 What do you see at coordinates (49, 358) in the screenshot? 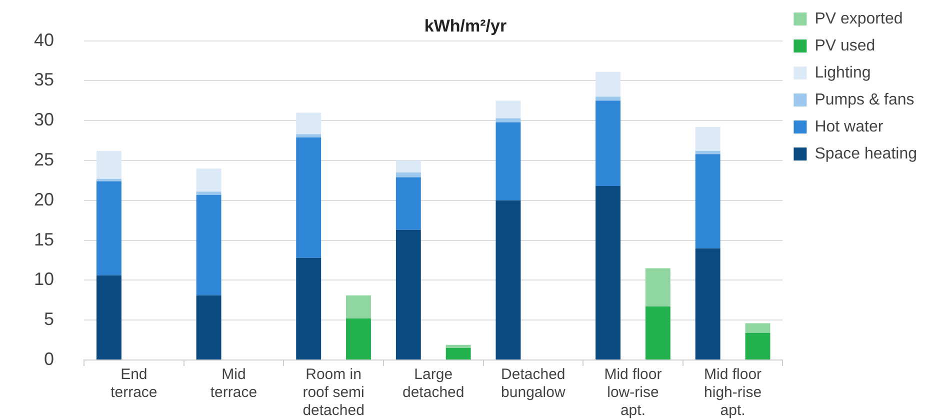
I see `y-tick-label: 0` at bounding box center [49, 358].